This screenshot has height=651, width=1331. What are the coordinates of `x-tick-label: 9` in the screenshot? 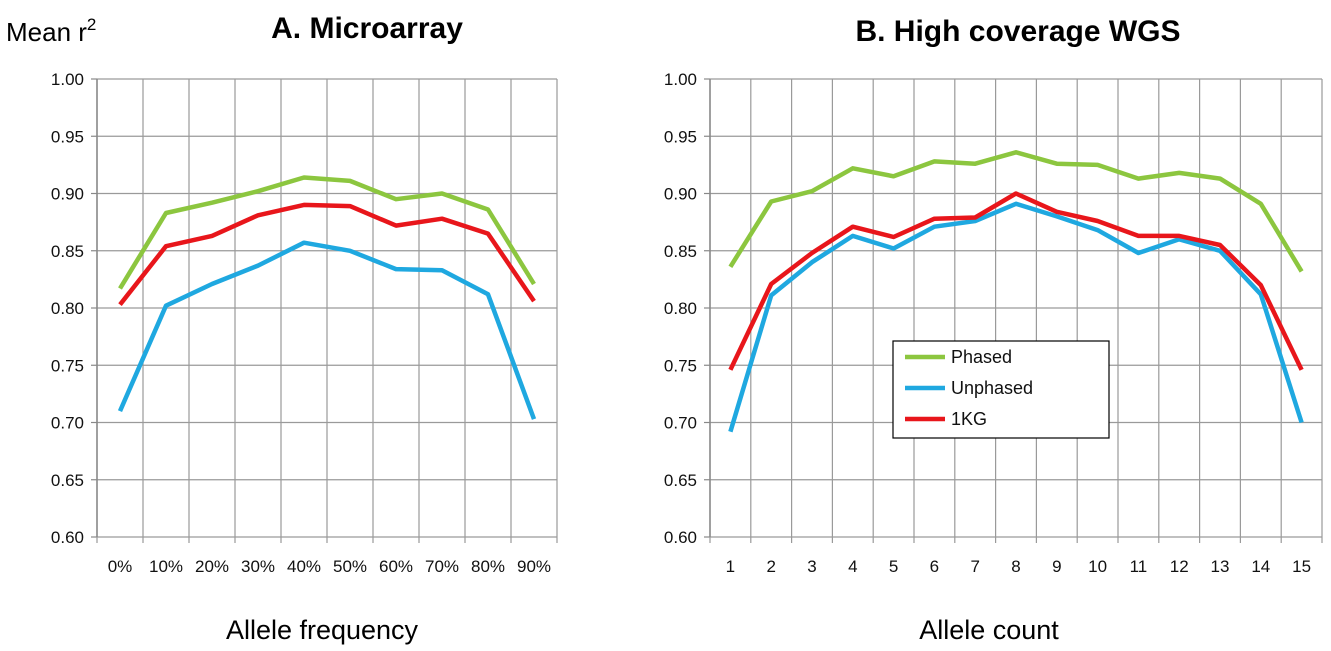 It's located at (1056, 566).